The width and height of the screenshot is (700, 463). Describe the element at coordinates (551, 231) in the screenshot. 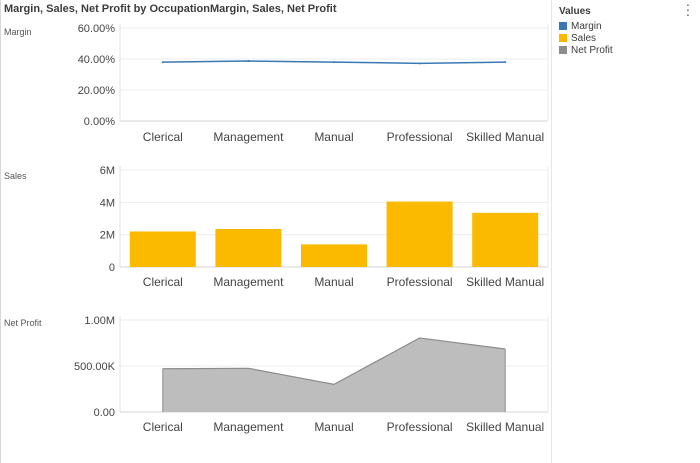

I see `legend-divider` at that location.